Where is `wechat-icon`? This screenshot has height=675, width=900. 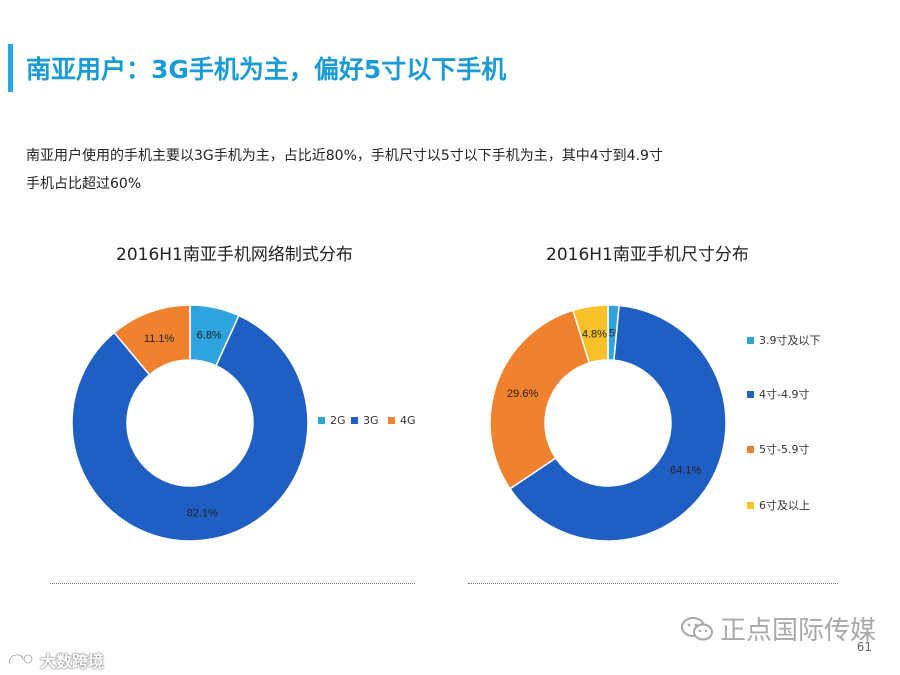 wechat-icon is located at coordinates (696, 628).